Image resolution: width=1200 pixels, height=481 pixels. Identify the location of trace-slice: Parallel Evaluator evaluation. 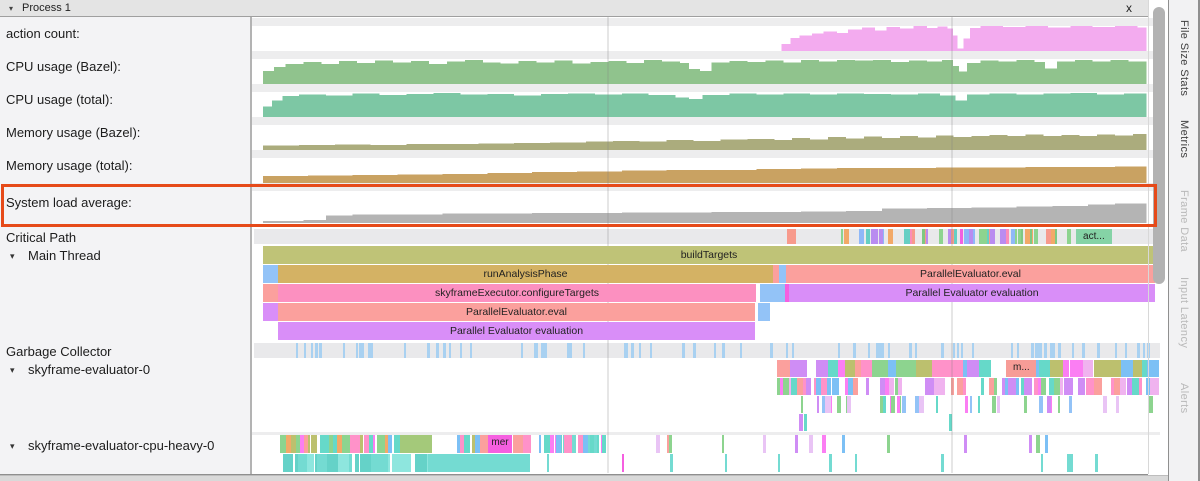
(516, 331).